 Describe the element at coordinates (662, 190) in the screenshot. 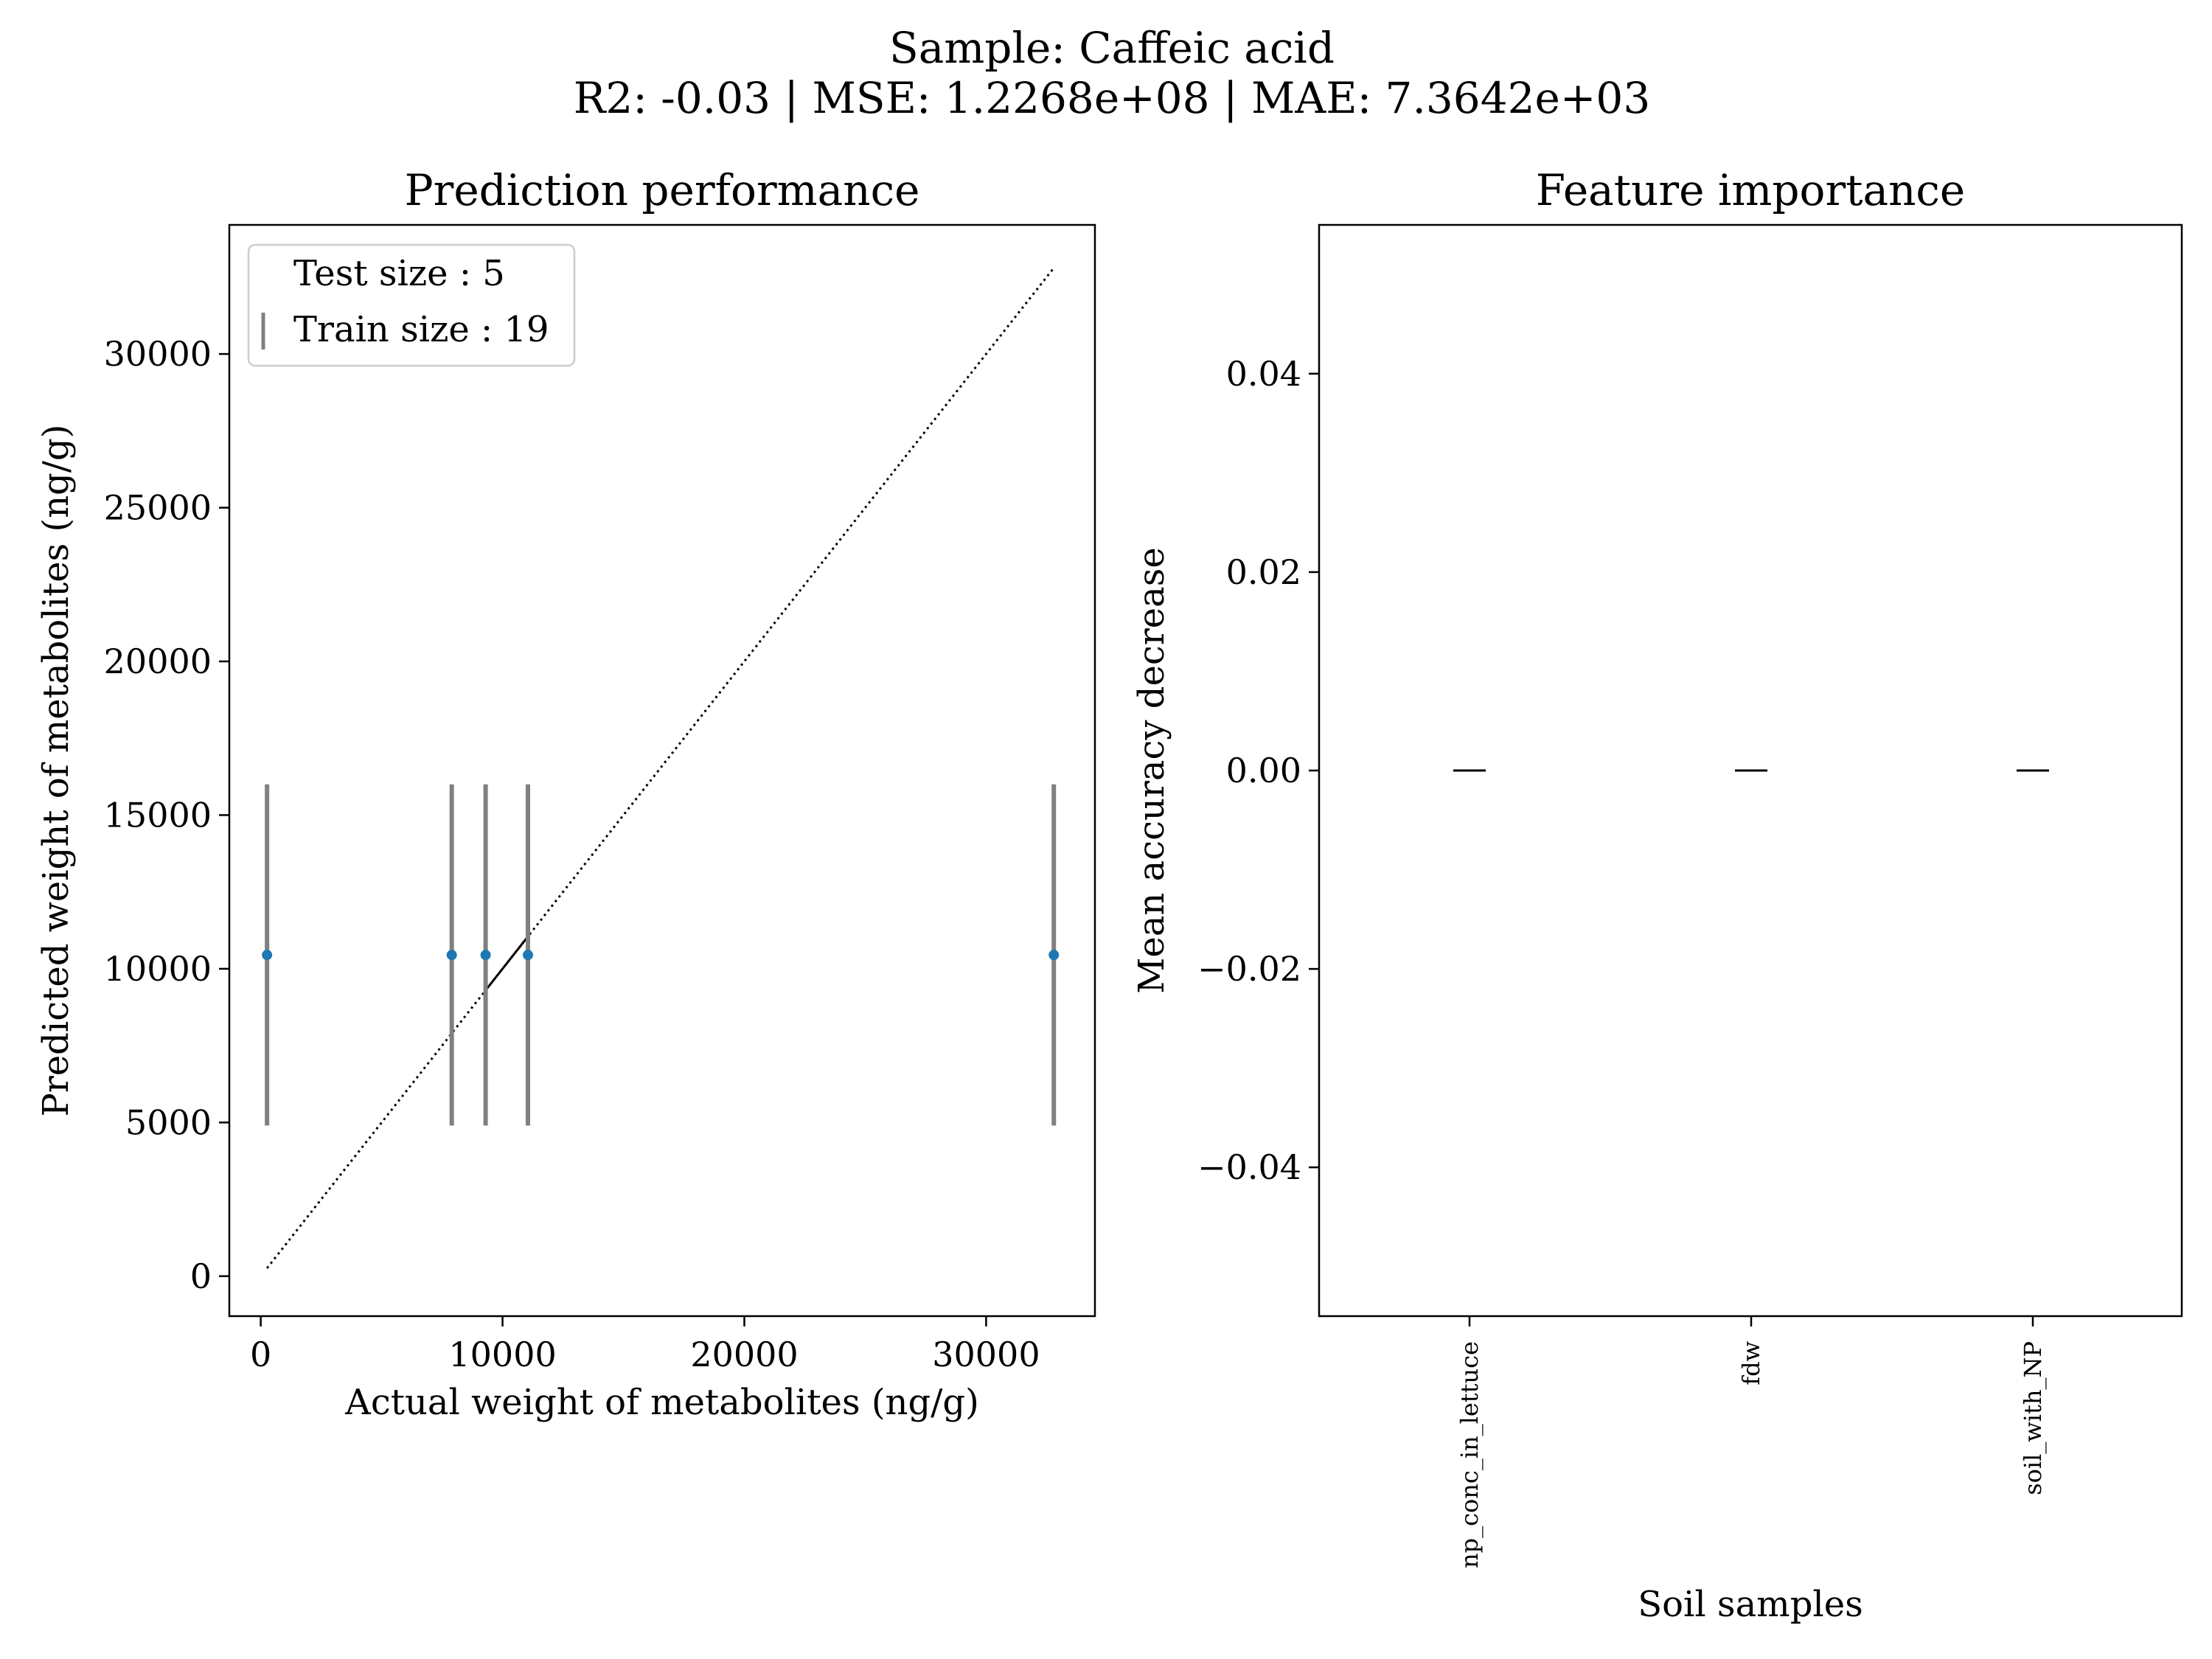

I see `left-panel-title: Prediction performance` at that location.